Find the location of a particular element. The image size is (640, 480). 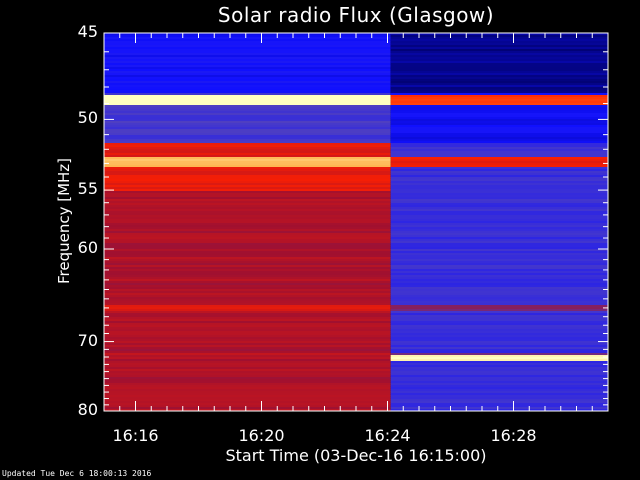

x-tick-label: 16:24 is located at coordinates (387, 435).